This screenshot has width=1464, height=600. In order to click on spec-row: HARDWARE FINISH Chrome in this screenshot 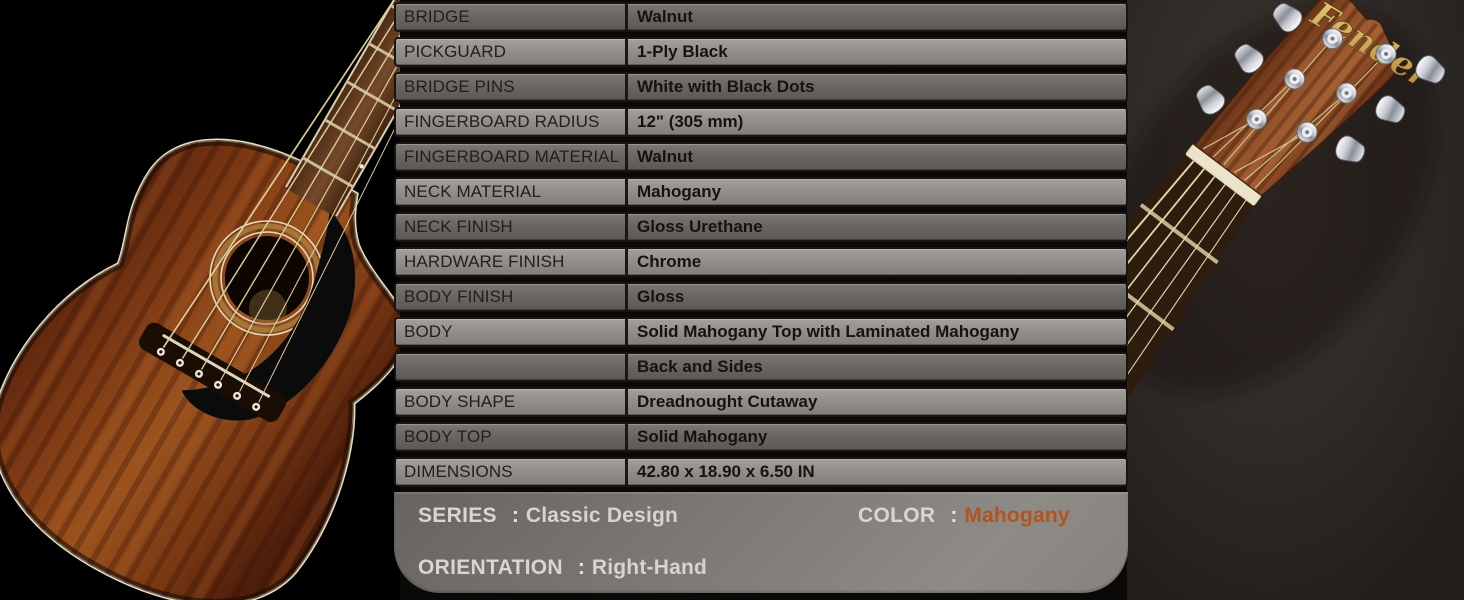, I will do `click(761, 262)`.